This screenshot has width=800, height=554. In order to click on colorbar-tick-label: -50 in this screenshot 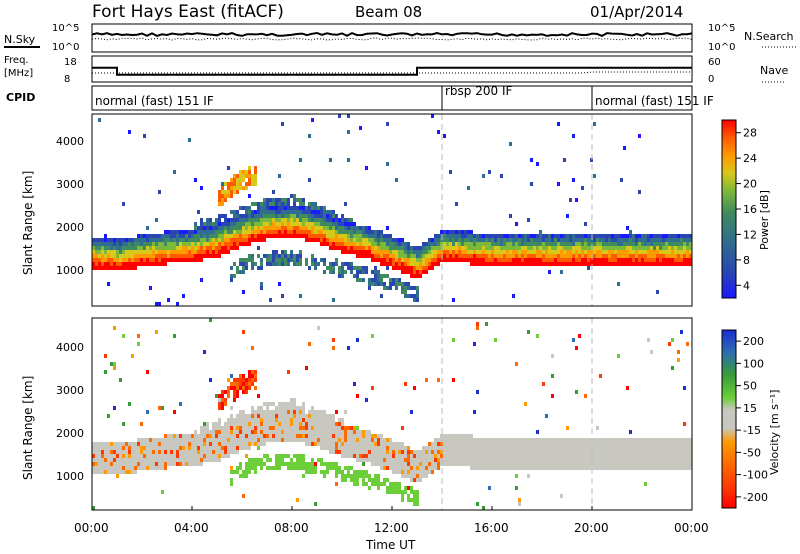, I will do `click(752, 452)`.